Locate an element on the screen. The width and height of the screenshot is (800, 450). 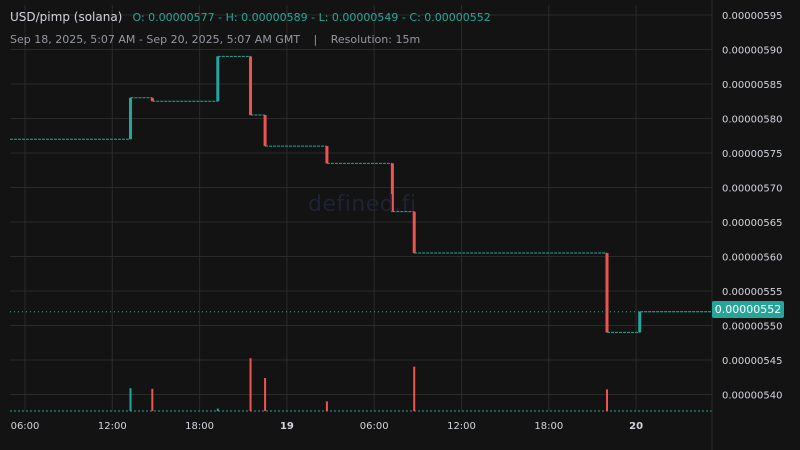
high-label: H: is located at coordinates (231, 17).